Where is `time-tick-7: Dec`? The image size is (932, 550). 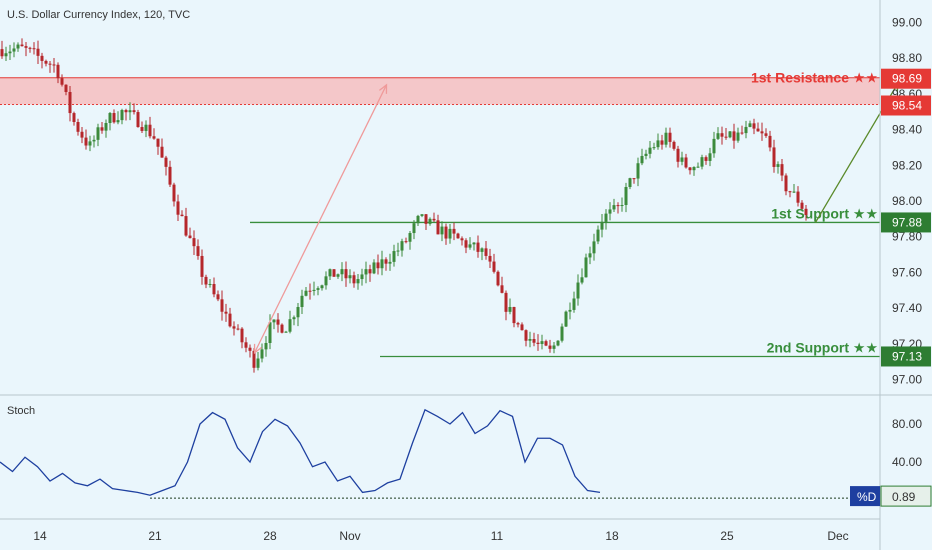
time-tick-7: Dec is located at coordinates (837, 536).